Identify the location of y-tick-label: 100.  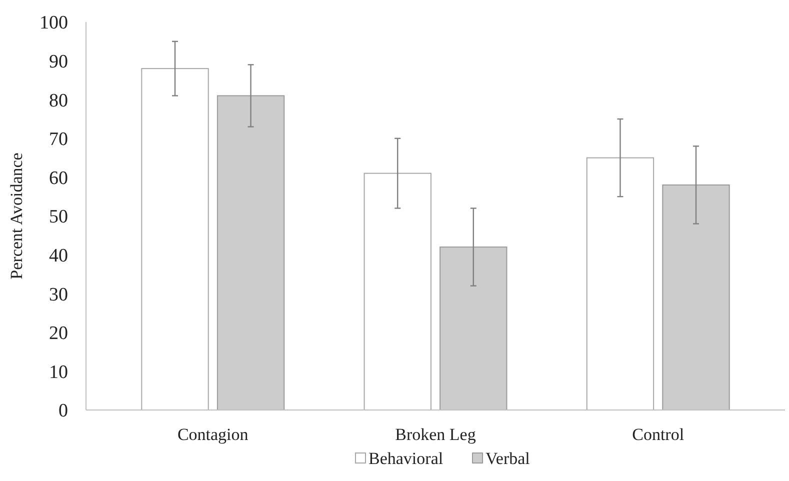
(54, 23).